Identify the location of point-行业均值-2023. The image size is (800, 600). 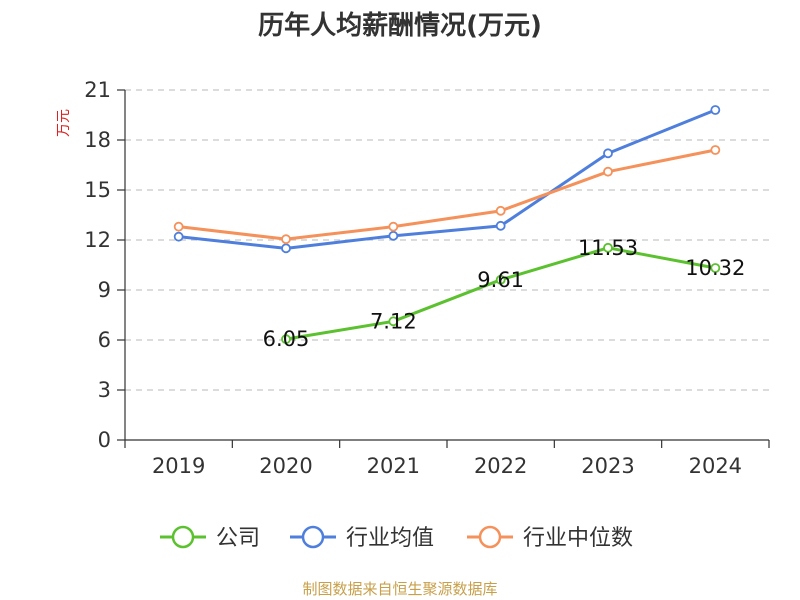
(608, 153).